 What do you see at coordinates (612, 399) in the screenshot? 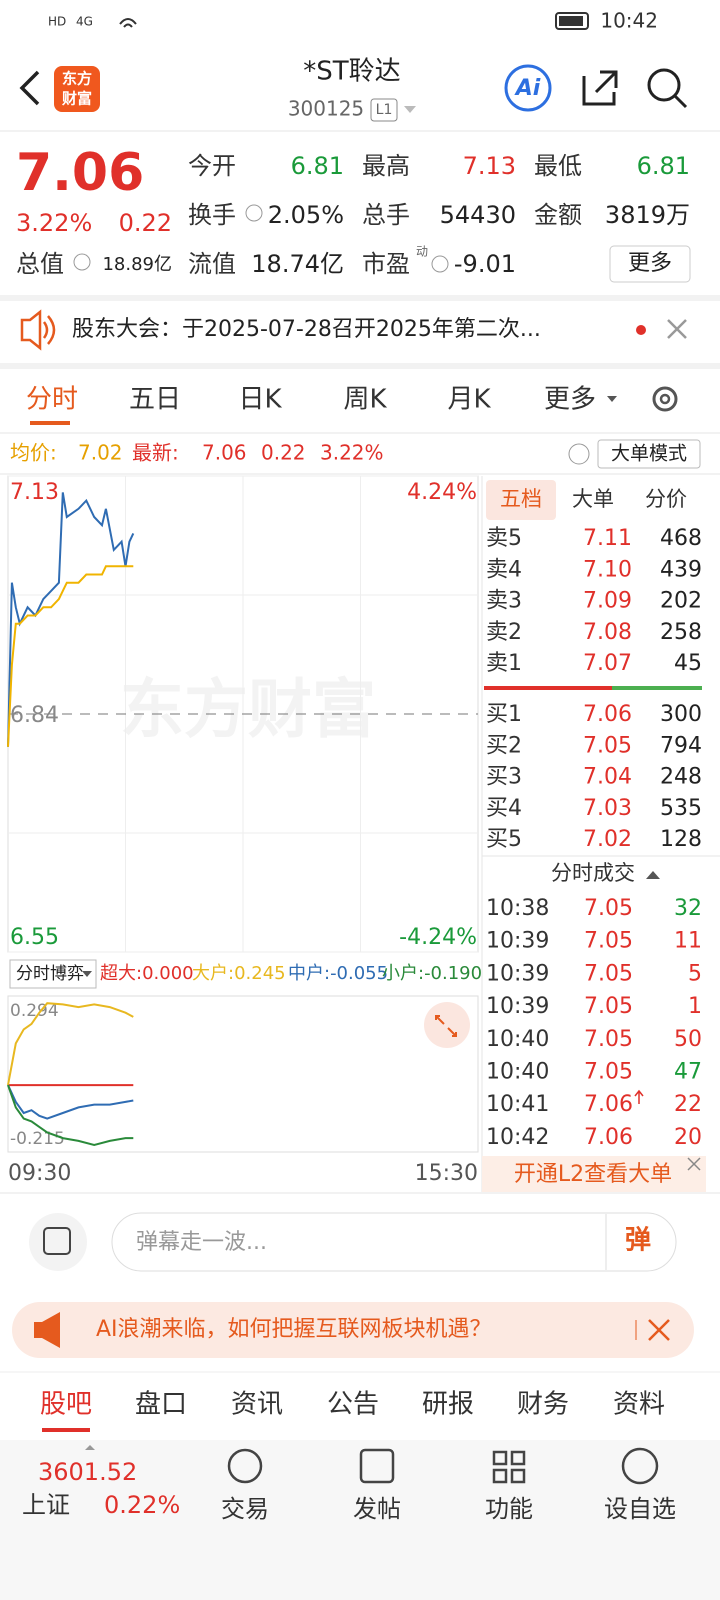
I see `tab-arrow` at bounding box center [612, 399].